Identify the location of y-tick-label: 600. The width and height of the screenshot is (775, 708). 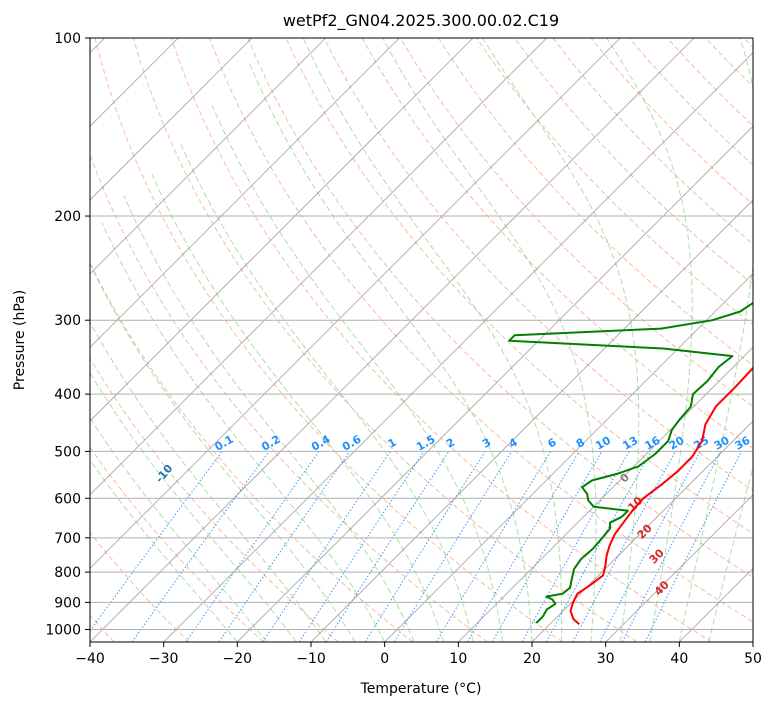
(67, 499).